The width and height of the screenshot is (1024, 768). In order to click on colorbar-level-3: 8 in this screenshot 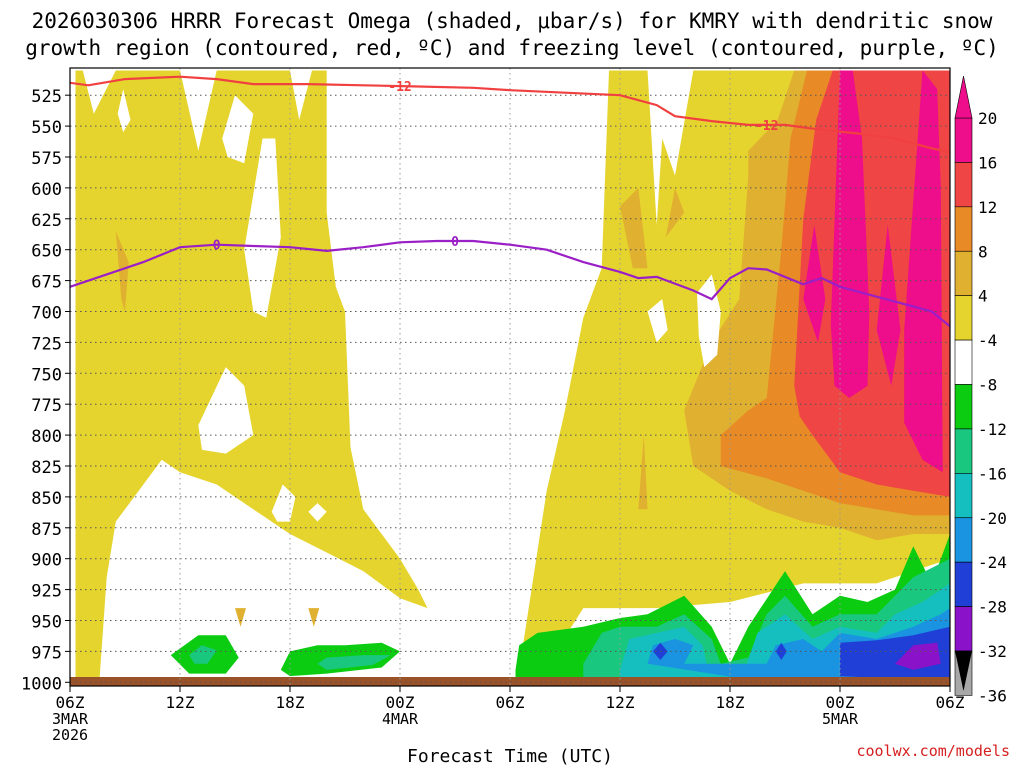, I will do `click(983, 251)`.